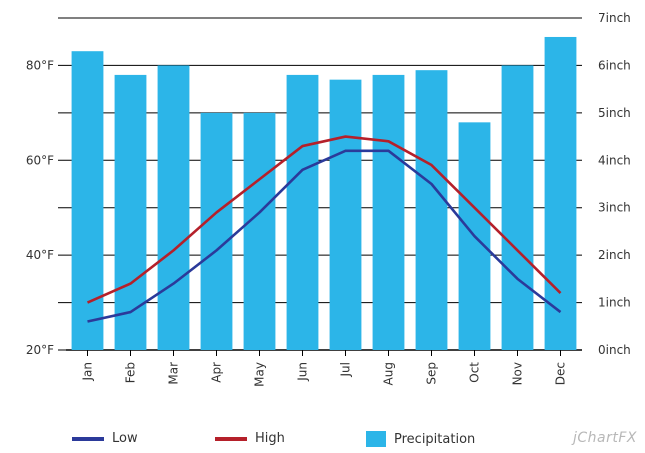 The image size is (645, 453). I want to click on legend-item-high: High, so click(250, 438).